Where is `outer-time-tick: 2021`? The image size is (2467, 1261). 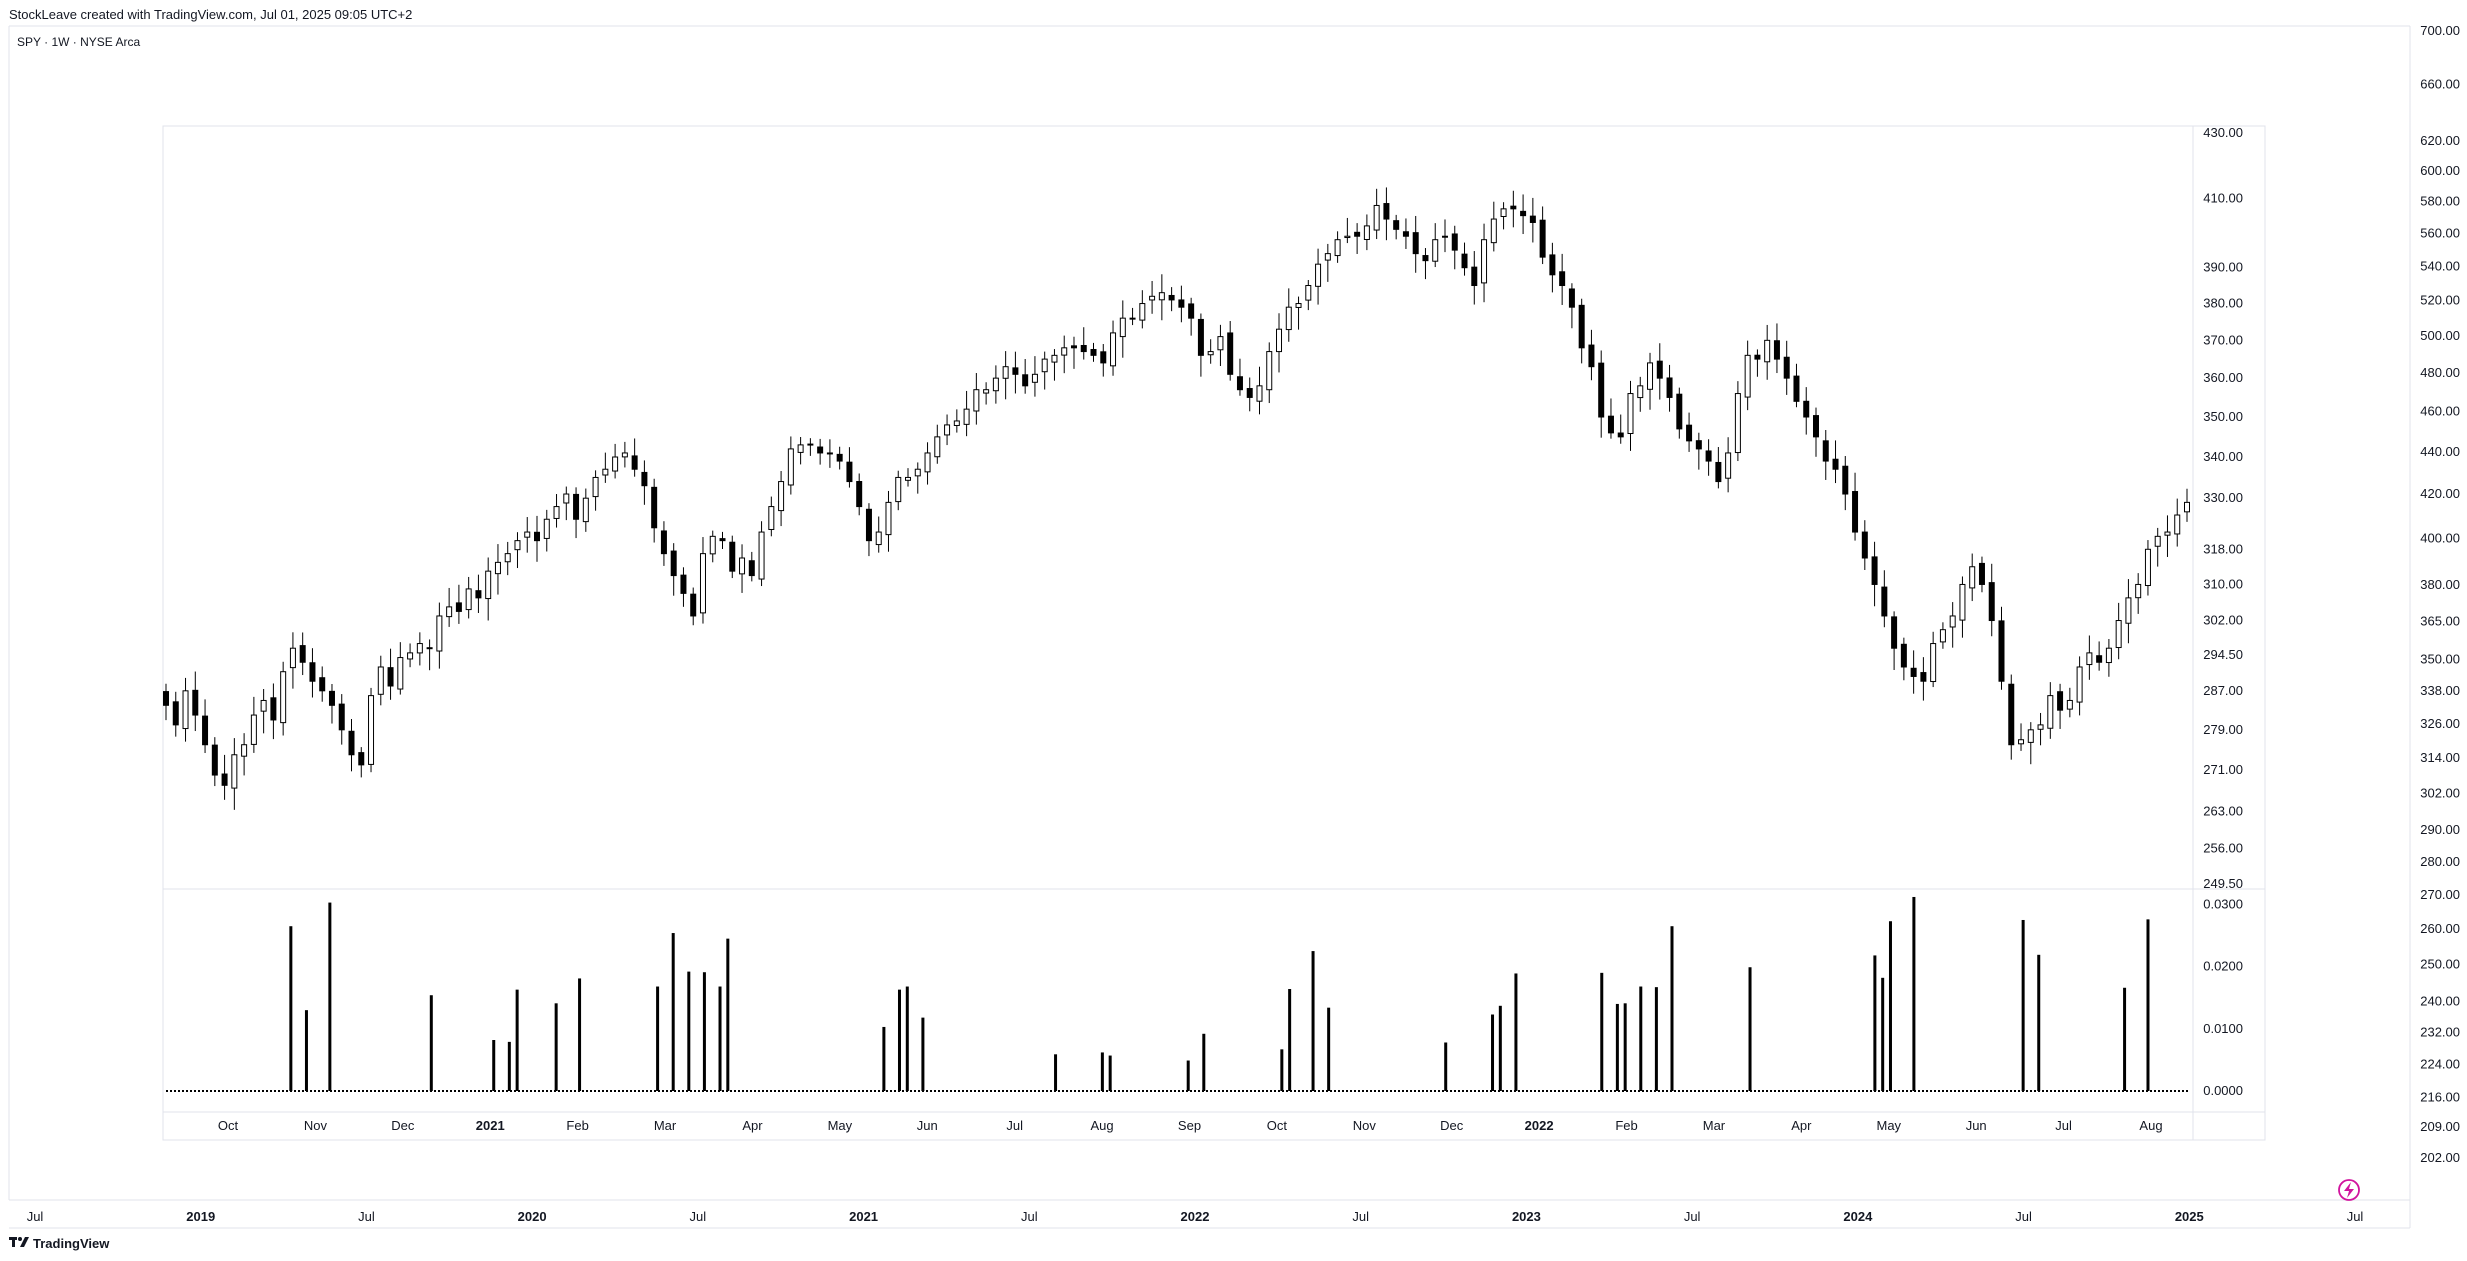 outer-time-tick: 2021 is located at coordinates (863, 1216).